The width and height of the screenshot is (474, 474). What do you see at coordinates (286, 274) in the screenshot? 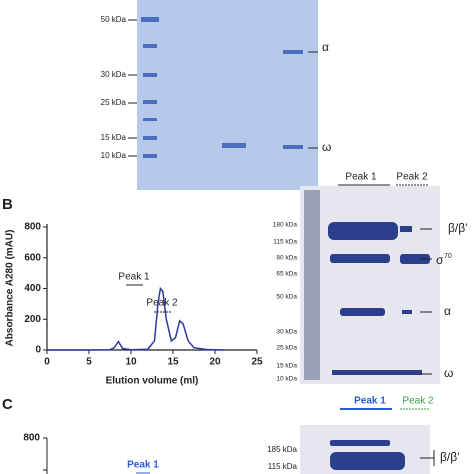
I see `marker-label: 65 kDa` at bounding box center [286, 274].